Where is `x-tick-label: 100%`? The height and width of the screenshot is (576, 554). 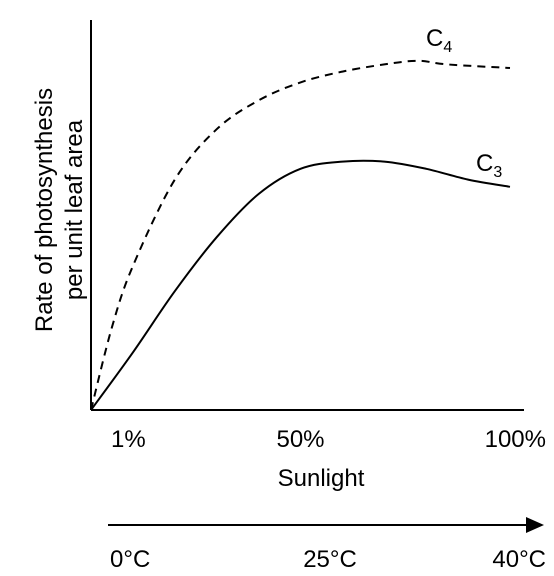
x-tick-label: 100% is located at coordinates (515, 439).